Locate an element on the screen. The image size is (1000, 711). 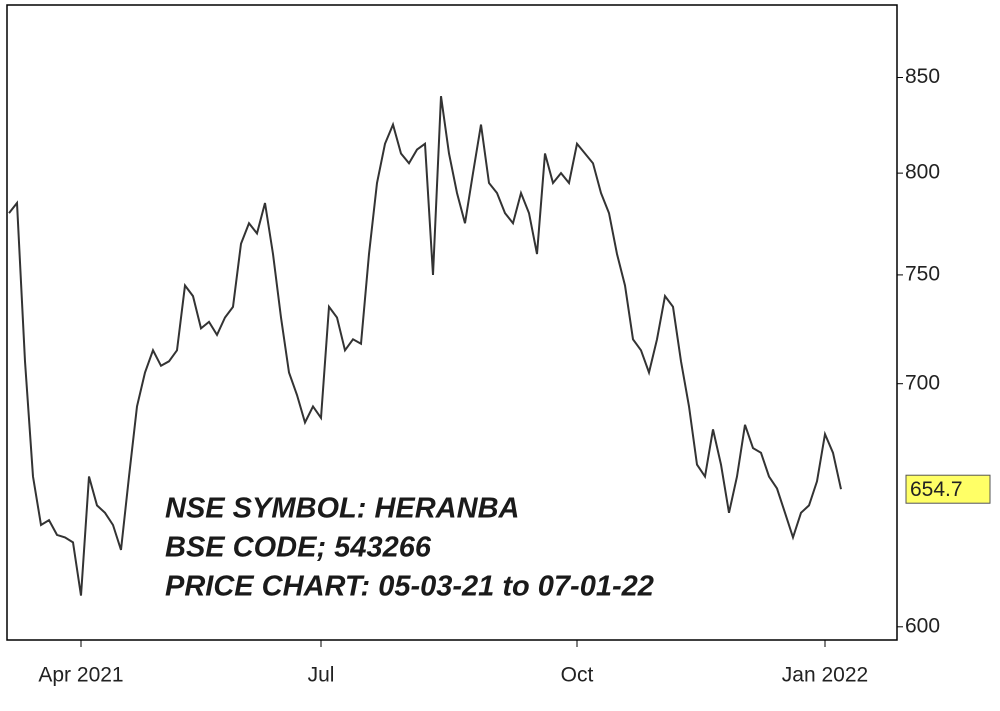
x-tick-label: Jul is located at coordinates (321, 675).